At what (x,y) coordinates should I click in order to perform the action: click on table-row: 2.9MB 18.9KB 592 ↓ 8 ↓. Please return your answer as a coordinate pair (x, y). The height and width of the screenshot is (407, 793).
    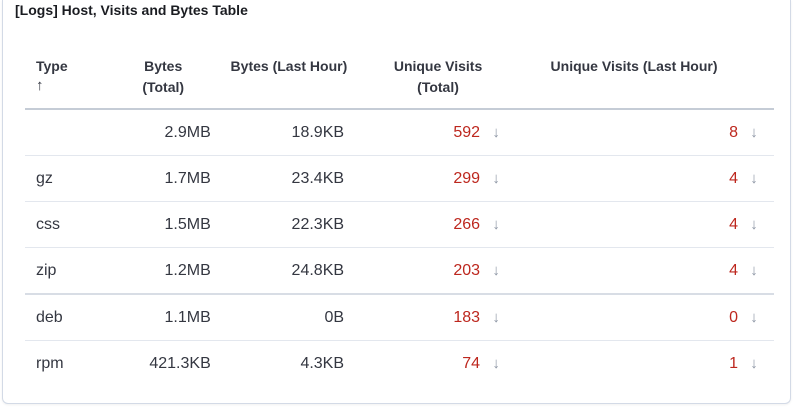
    Looking at the image, I should click on (399, 132).